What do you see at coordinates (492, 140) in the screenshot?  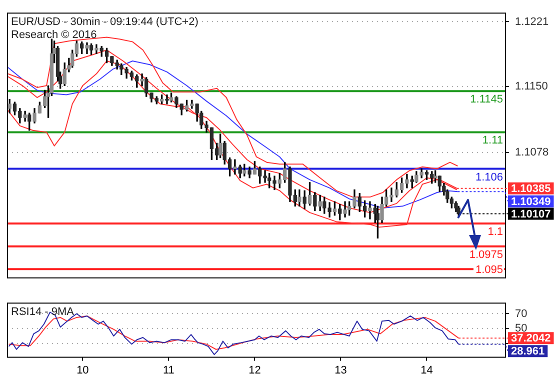 I see `ref-line-label: 1.11` at bounding box center [492, 140].